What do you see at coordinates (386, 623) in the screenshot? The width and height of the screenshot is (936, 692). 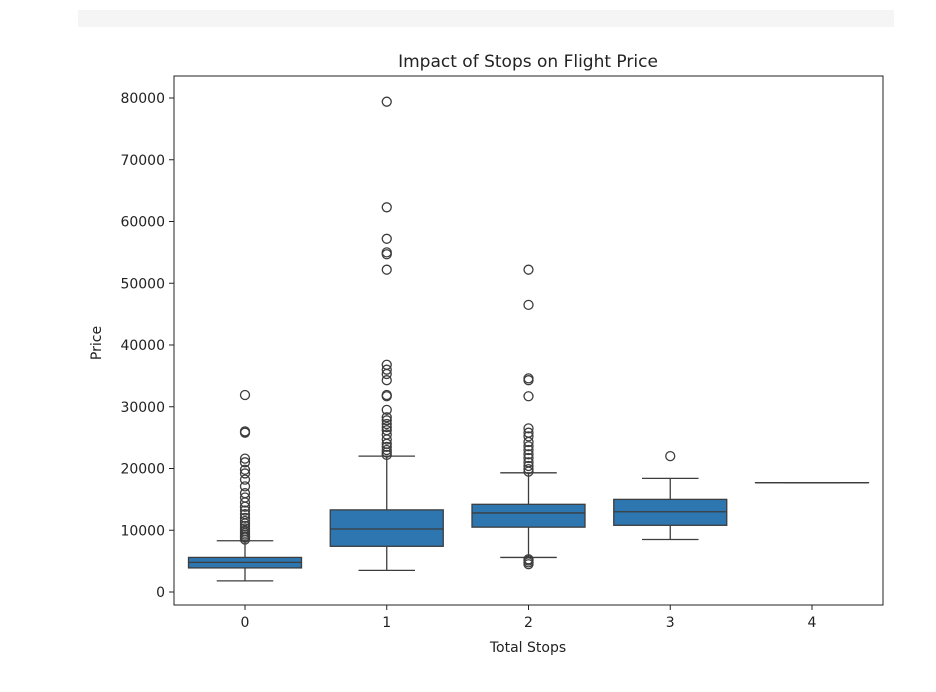 I see `x-tick-label: 1` at bounding box center [386, 623].